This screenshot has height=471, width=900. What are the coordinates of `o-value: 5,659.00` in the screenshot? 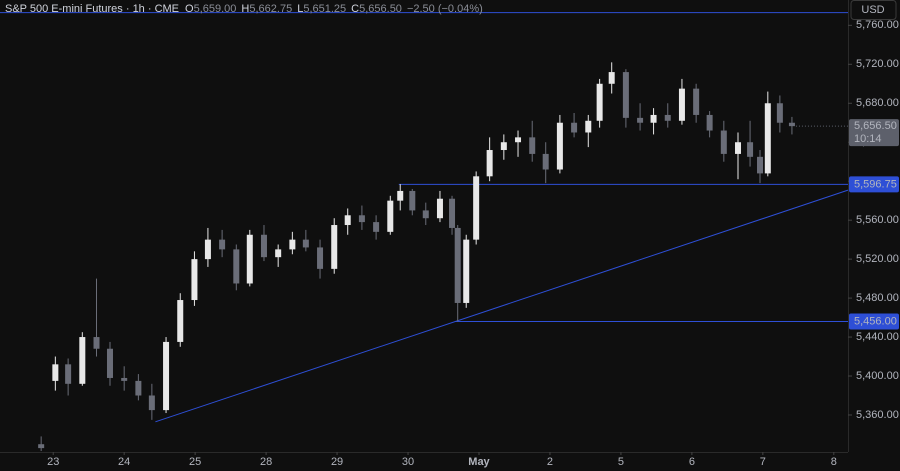 It's located at (215, 9).